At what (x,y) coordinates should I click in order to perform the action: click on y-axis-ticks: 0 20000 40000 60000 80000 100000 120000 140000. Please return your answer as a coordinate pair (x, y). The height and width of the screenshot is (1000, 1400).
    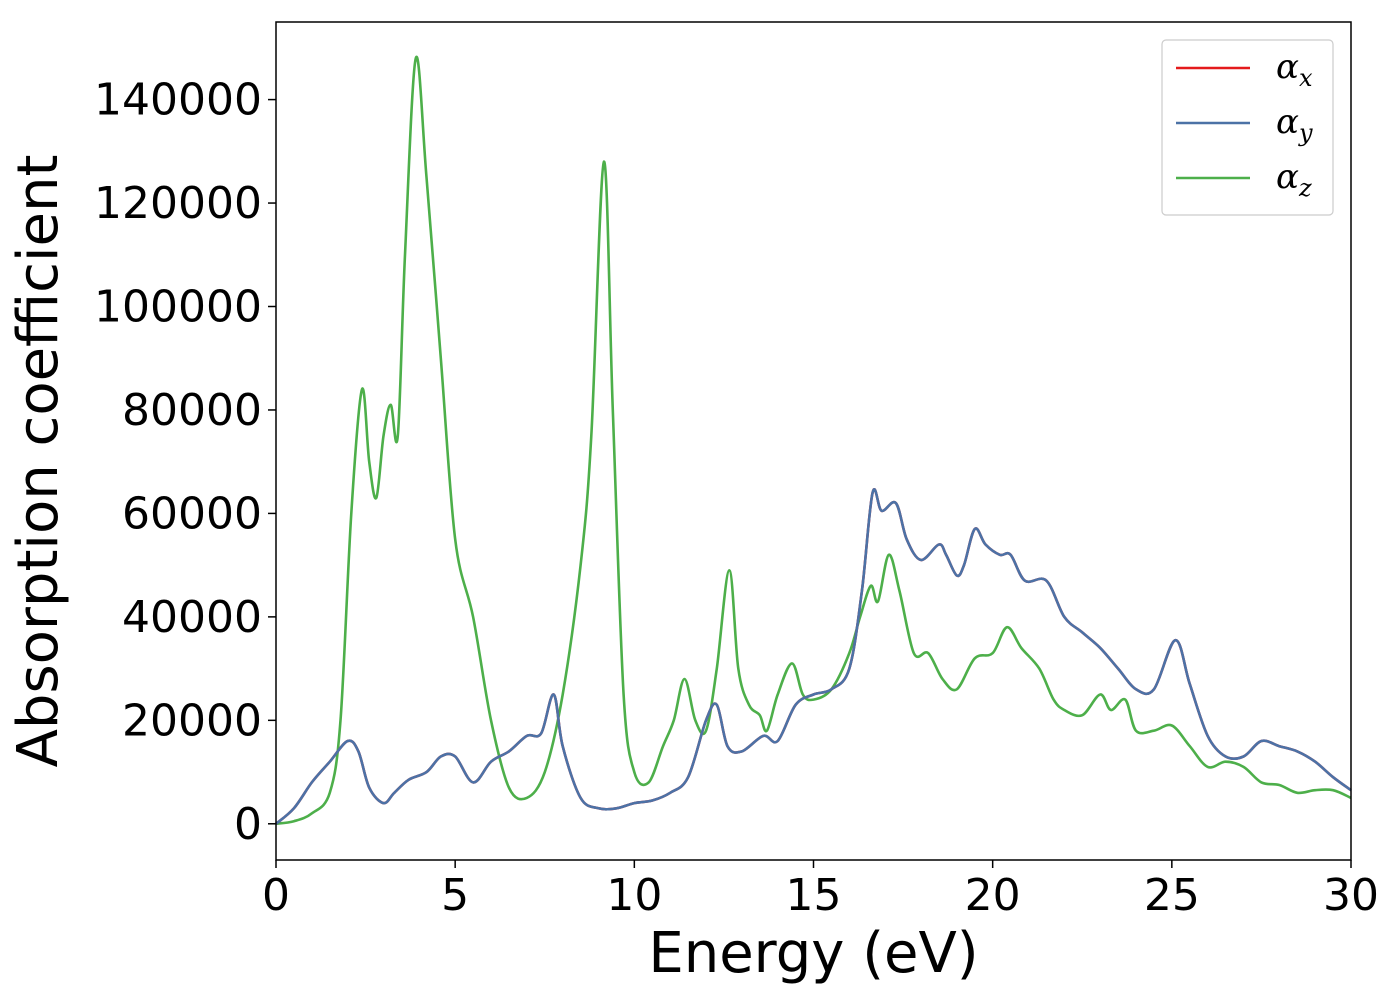
    Looking at the image, I should click on (185, 462).